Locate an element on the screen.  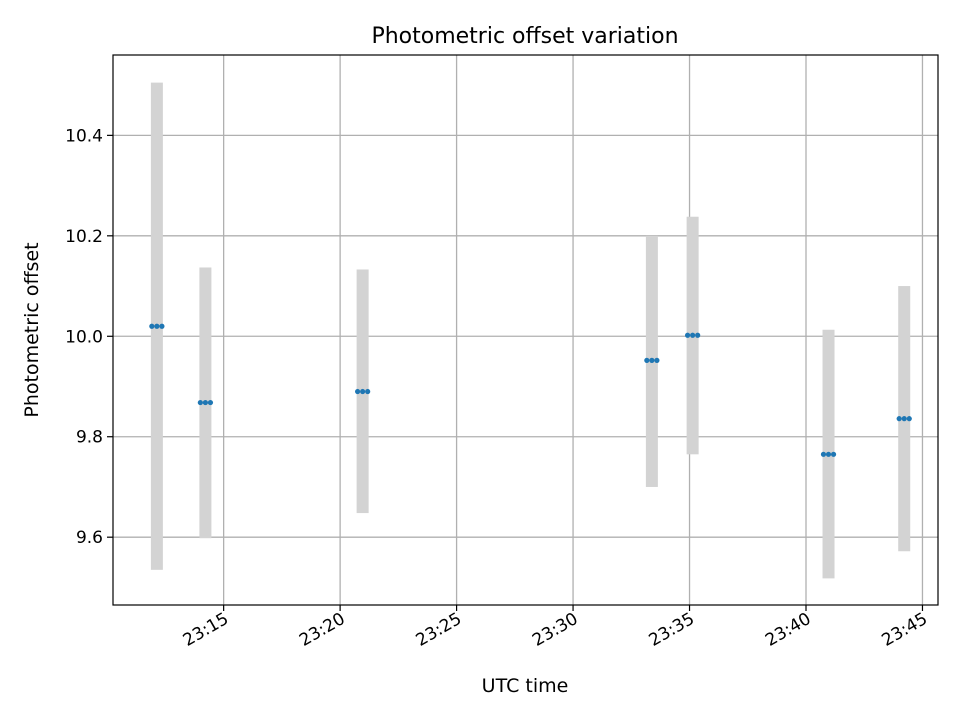
y-tick-label: 9.6 is located at coordinates (89, 538).